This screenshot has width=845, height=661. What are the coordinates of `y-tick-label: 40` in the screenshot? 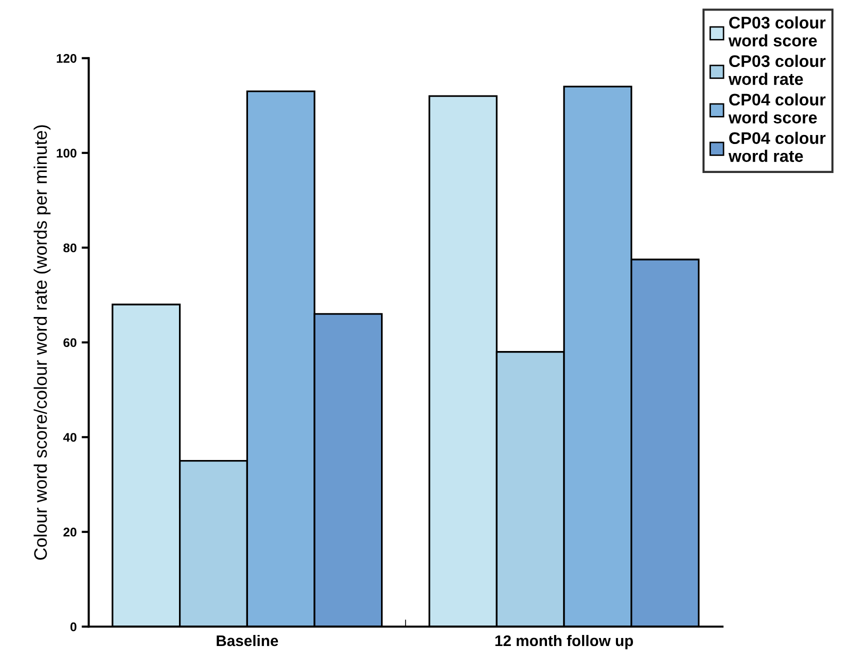 It's located at (69, 437).